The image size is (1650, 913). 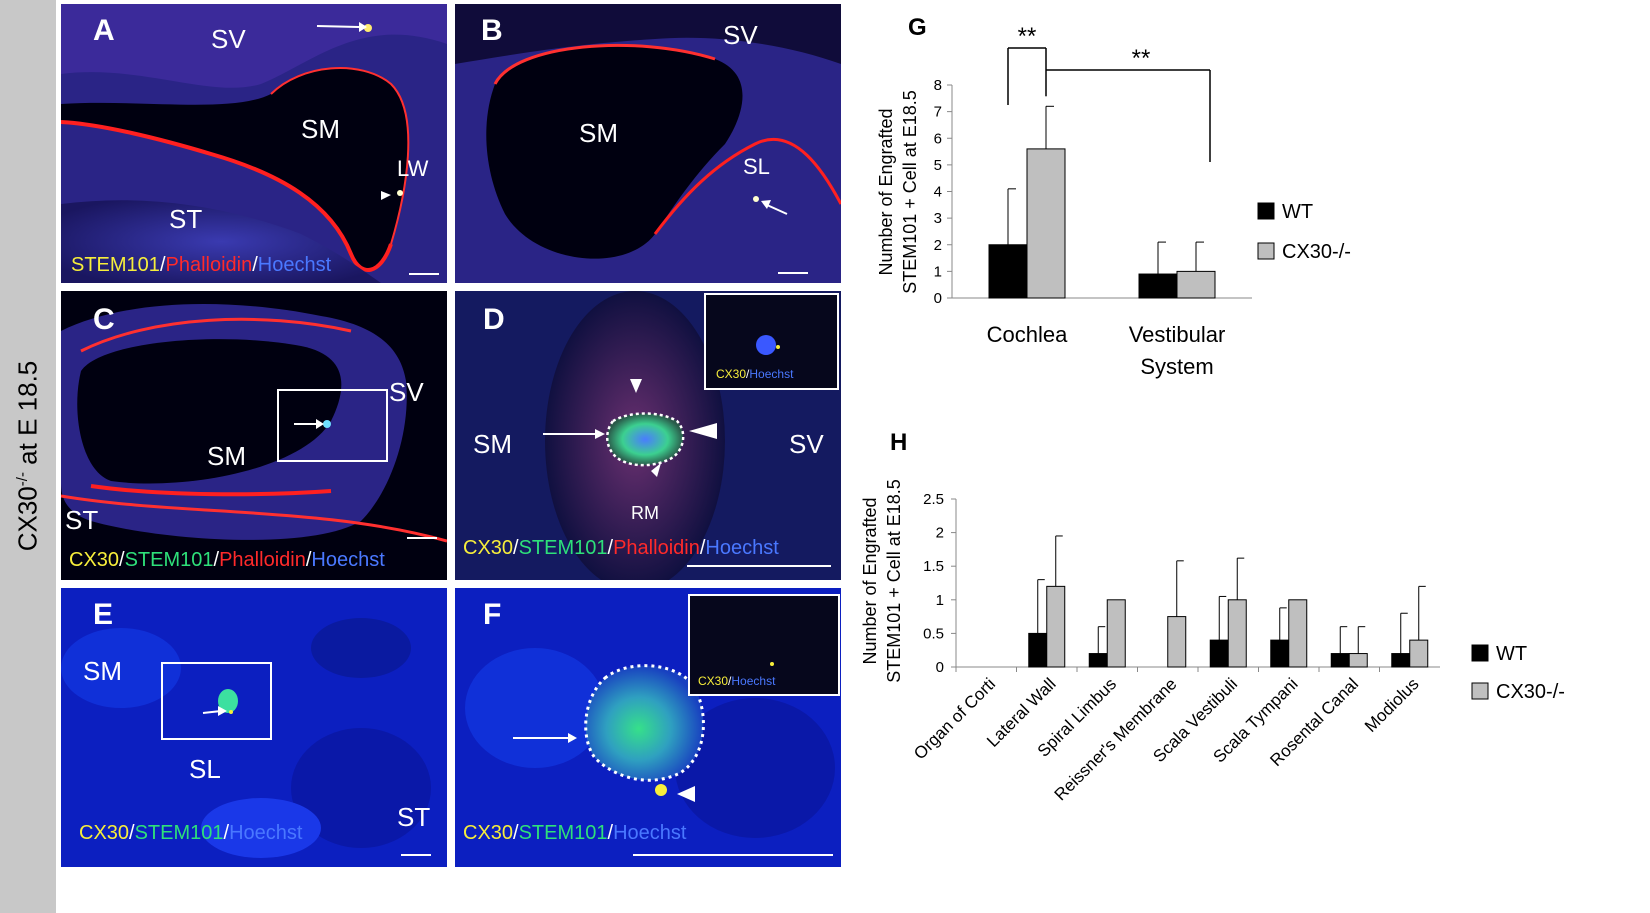 I want to click on panel-d-inset-stain: CX30/Hoechst, so click(x=755, y=374).